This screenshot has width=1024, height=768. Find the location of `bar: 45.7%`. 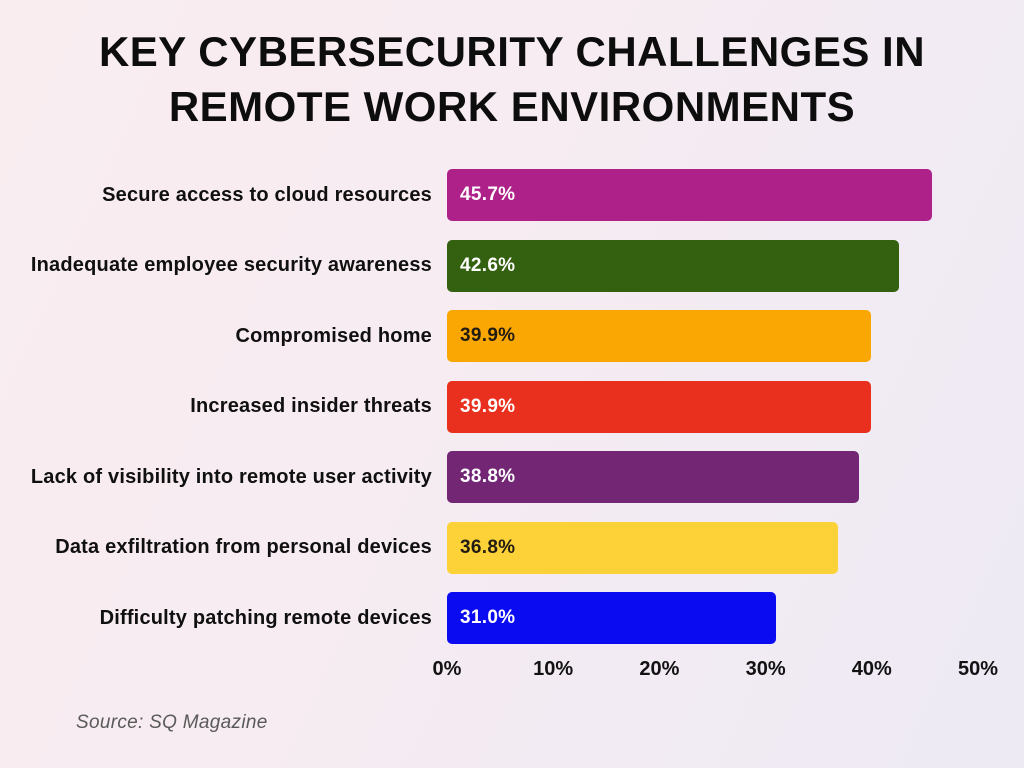

bar: 45.7% is located at coordinates (690, 195).